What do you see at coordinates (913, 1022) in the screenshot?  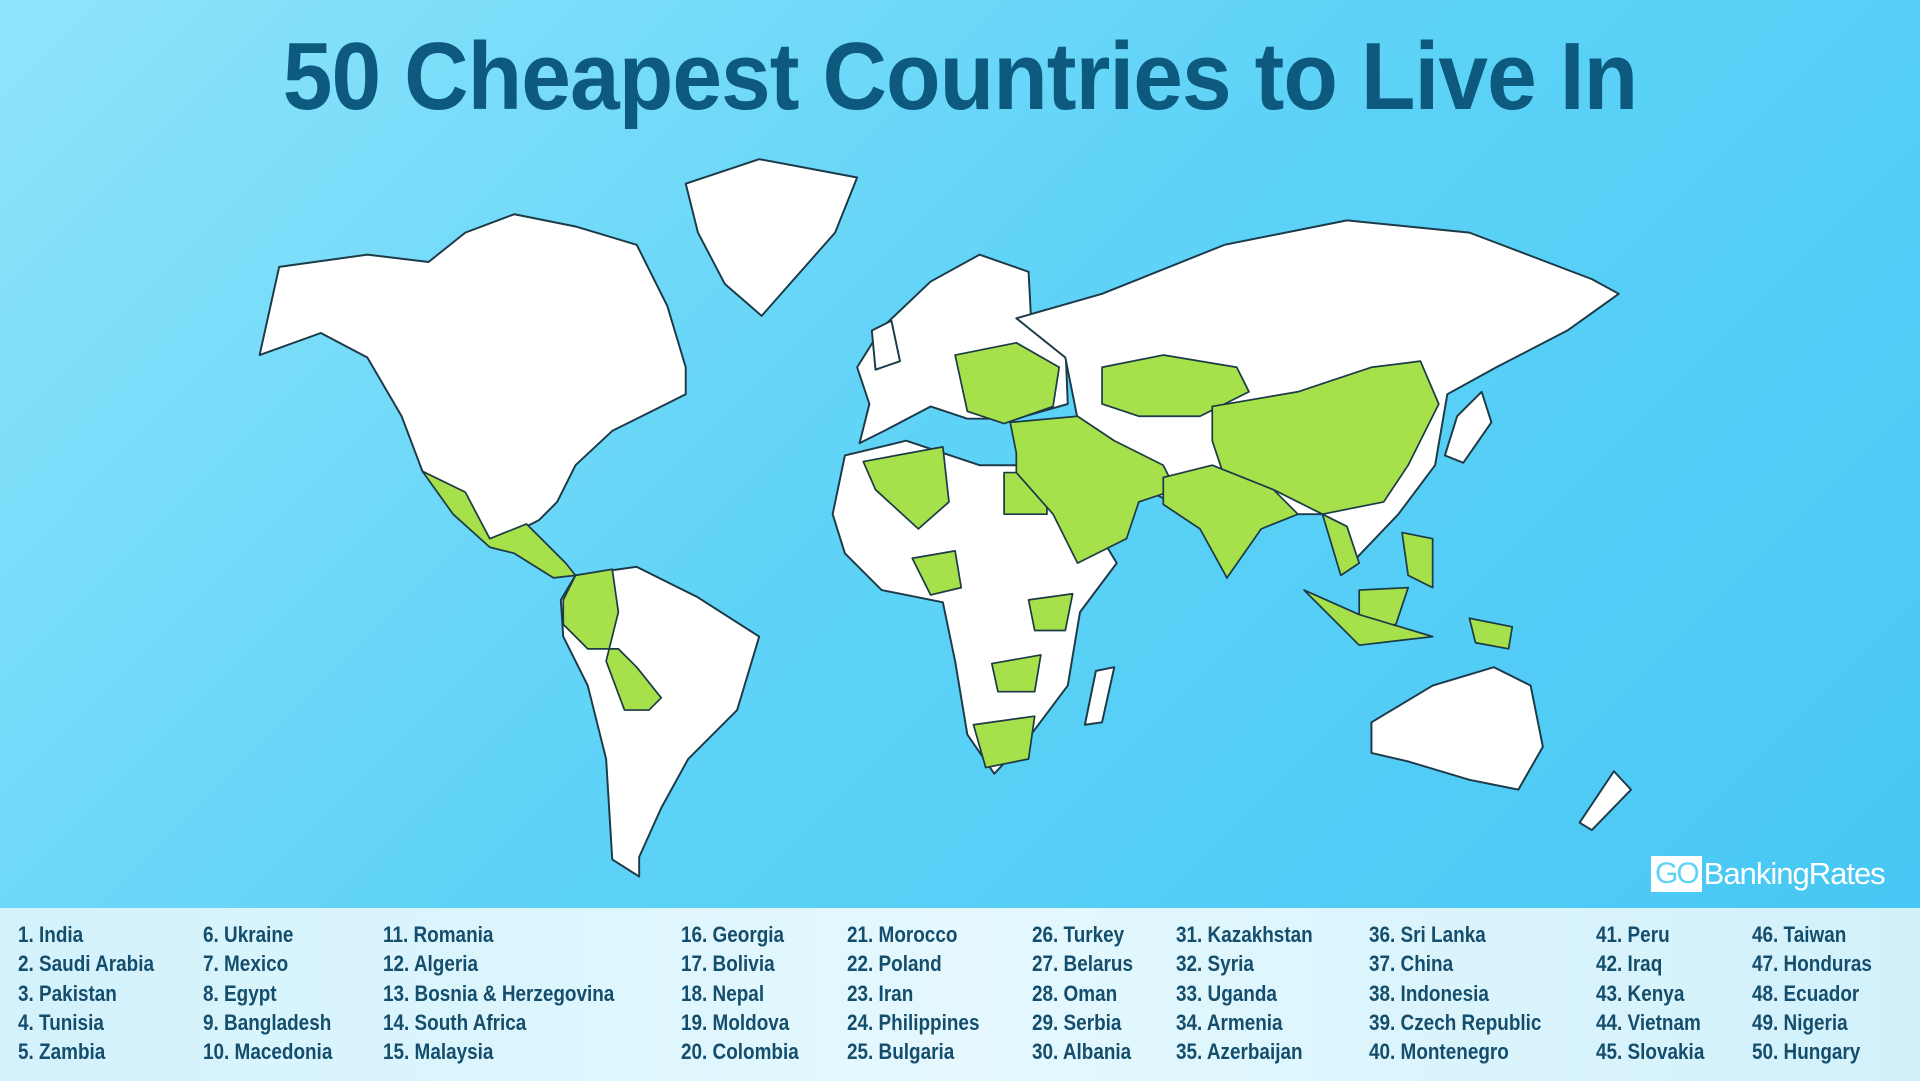 I see `country-list-item: 24. Philippines` at bounding box center [913, 1022].